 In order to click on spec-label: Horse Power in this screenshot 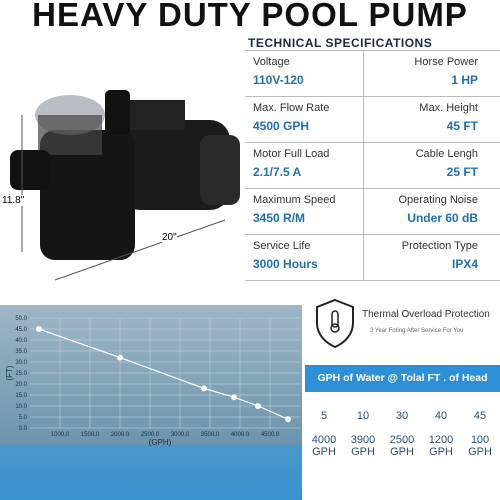, I will do `click(446, 62)`.